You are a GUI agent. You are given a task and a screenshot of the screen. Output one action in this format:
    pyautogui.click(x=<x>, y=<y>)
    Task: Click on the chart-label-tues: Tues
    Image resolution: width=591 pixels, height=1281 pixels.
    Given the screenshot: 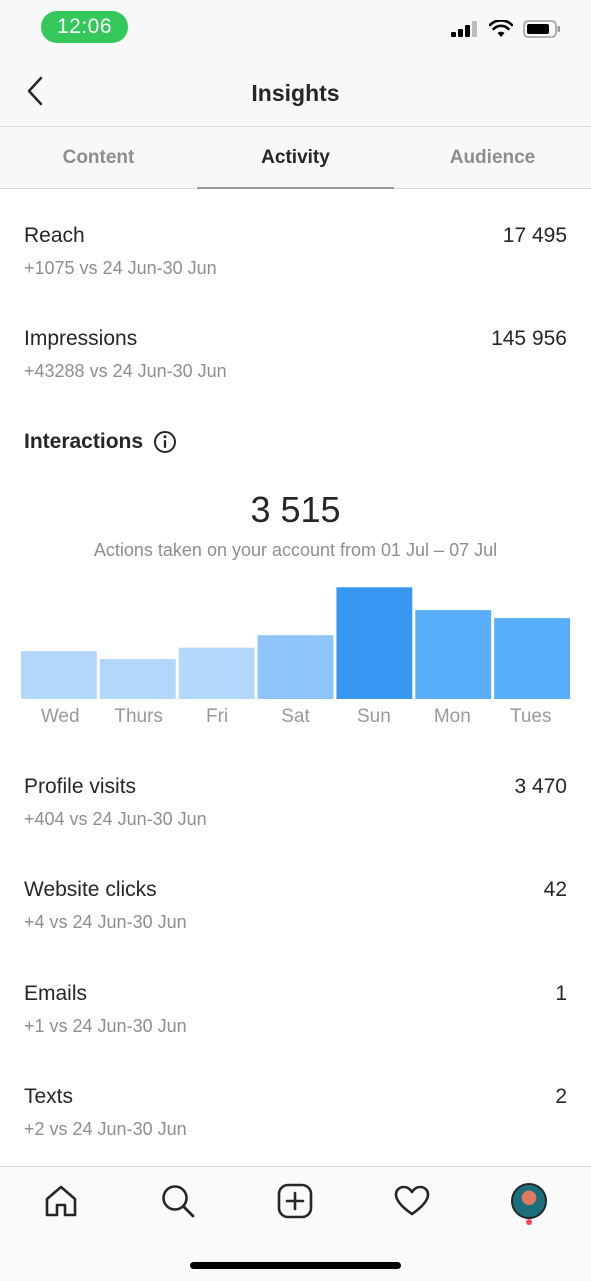 What is the action you would take?
    pyautogui.click(x=530, y=716)
    